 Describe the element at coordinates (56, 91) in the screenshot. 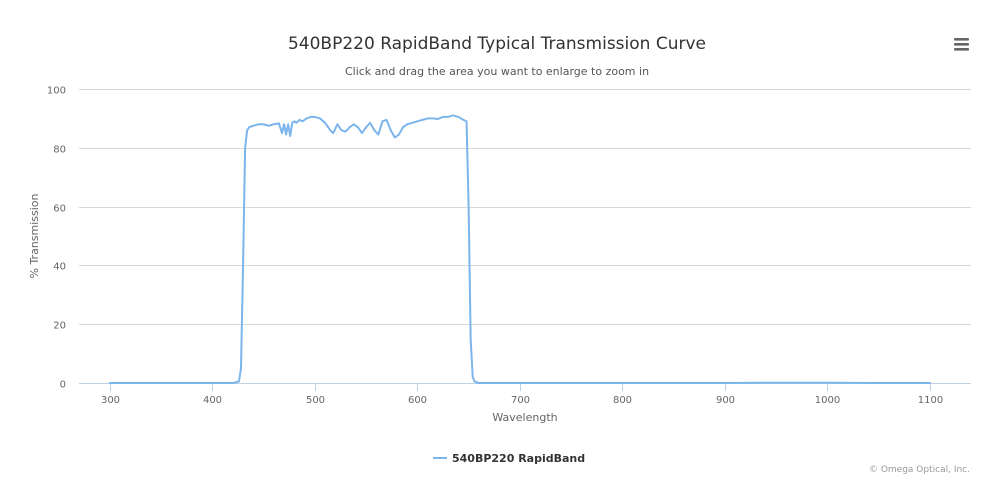

I see `y-tick-label: 100` at that location.